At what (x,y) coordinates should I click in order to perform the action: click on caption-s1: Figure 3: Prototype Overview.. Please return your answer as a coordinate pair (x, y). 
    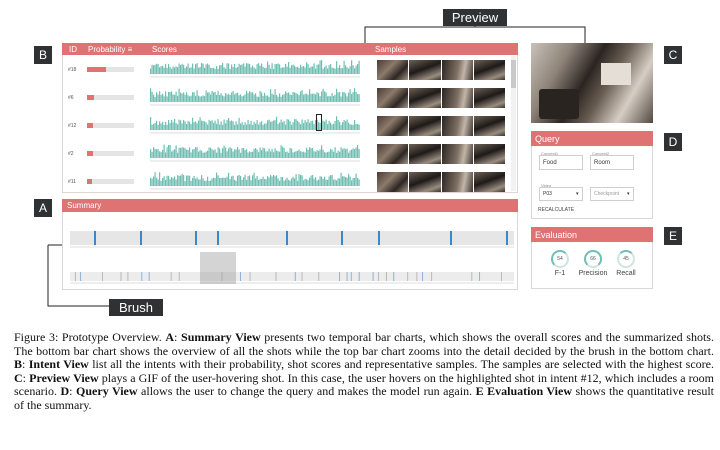
    Looking at the image, I should click on (90, 337).